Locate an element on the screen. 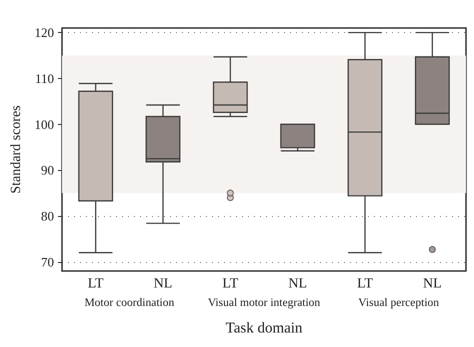 The width and height of the screenshot is (474, 347). text: Motor coordination is located at coordinates (129, 303).